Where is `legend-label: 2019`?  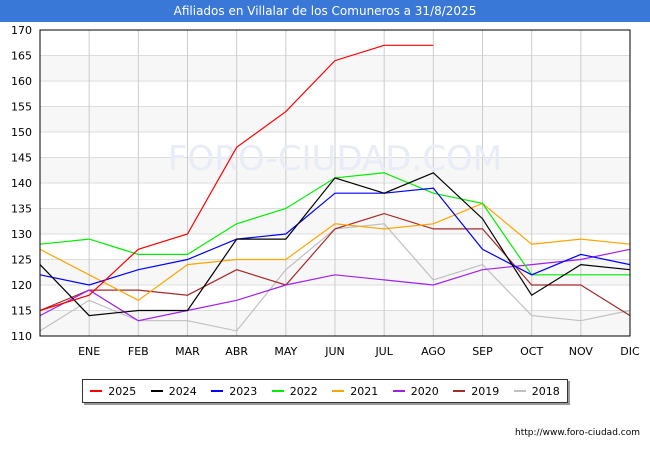 legend-label: 2019 is located at coordinates (485, 391).